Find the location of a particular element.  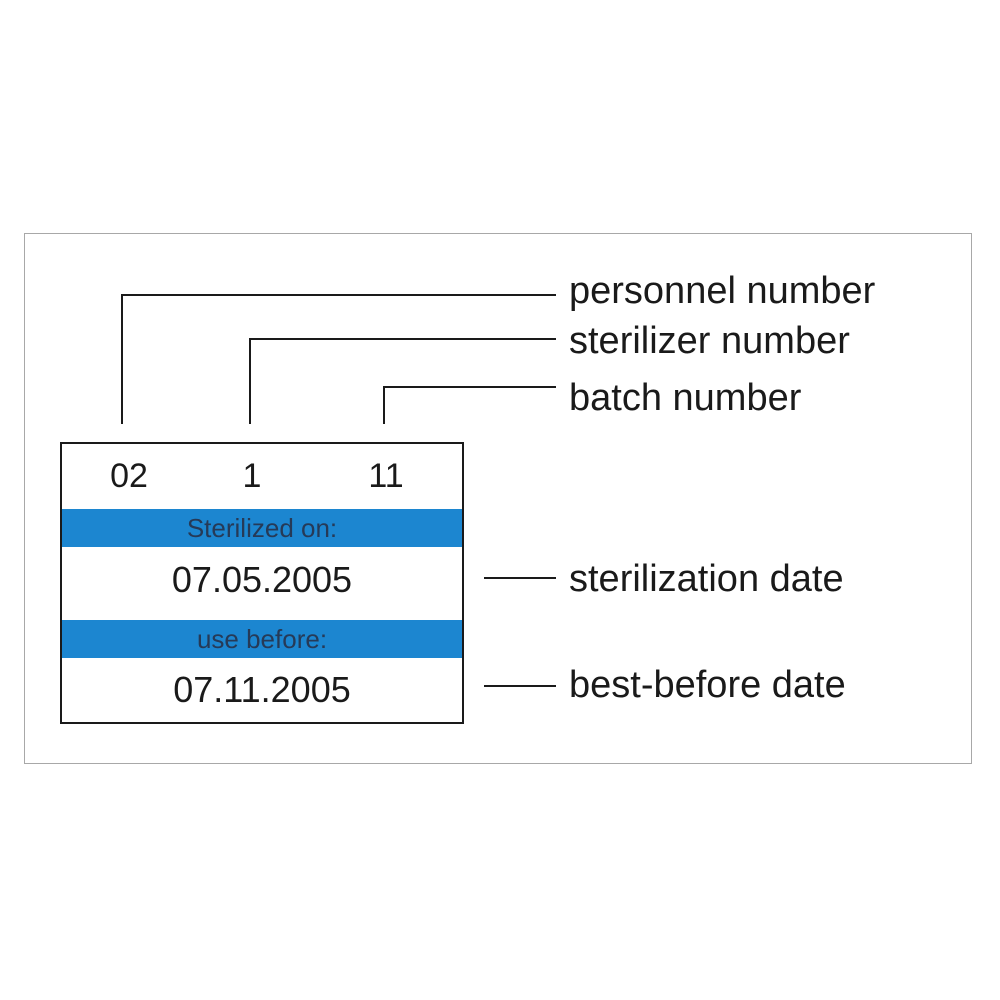

sterilized-on-band: Sterilized on: is located at coordinates (262, 528).